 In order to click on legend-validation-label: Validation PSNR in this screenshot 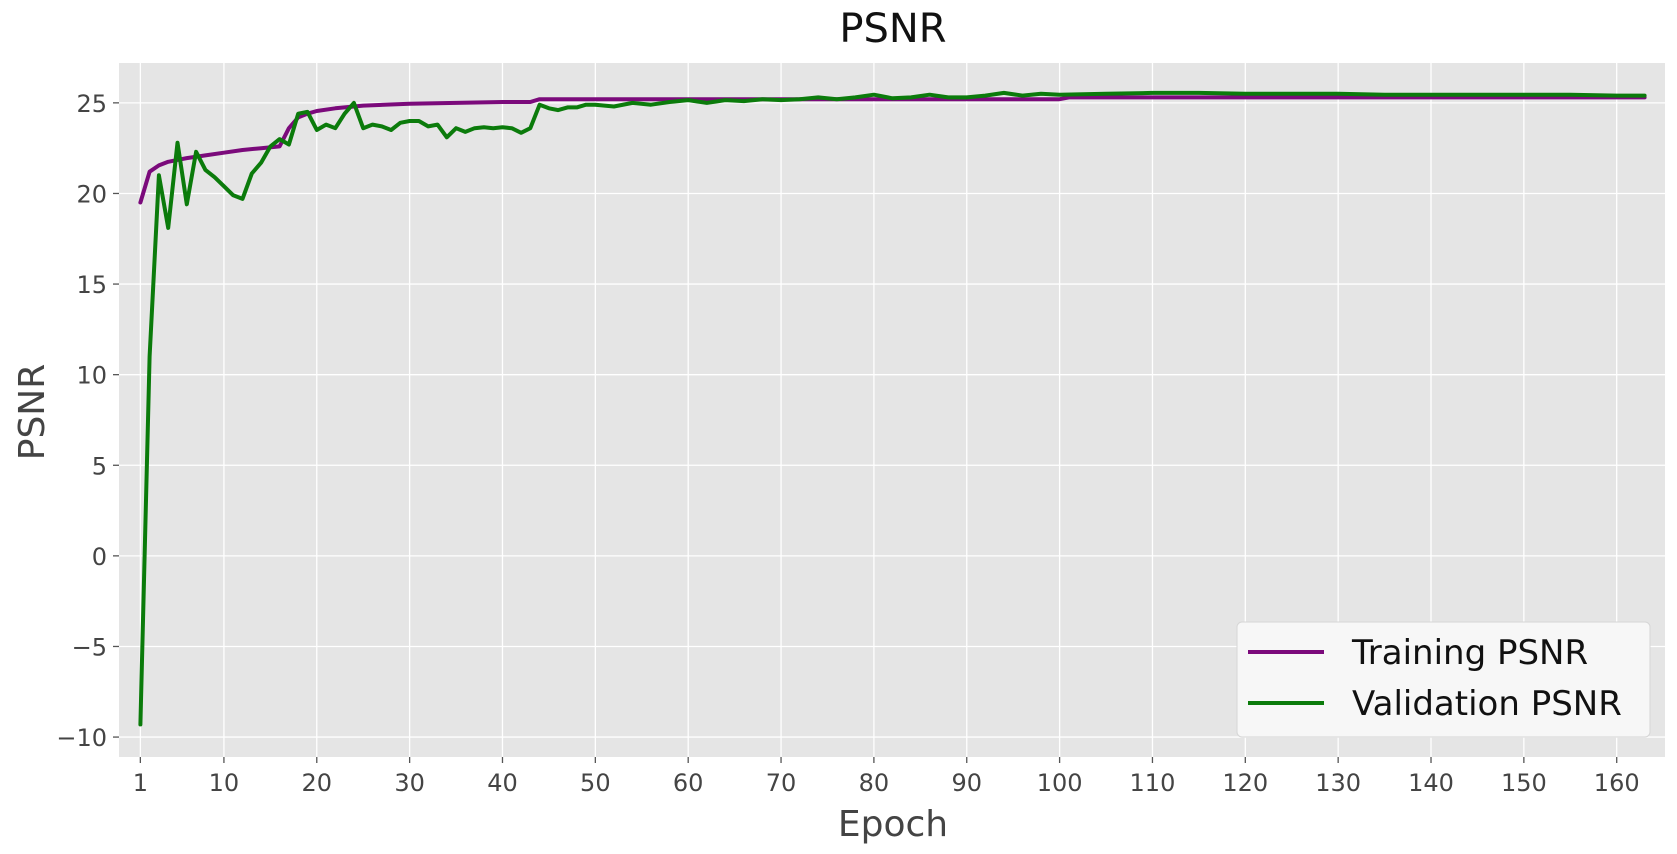, I will do `click(1487, 704)`.